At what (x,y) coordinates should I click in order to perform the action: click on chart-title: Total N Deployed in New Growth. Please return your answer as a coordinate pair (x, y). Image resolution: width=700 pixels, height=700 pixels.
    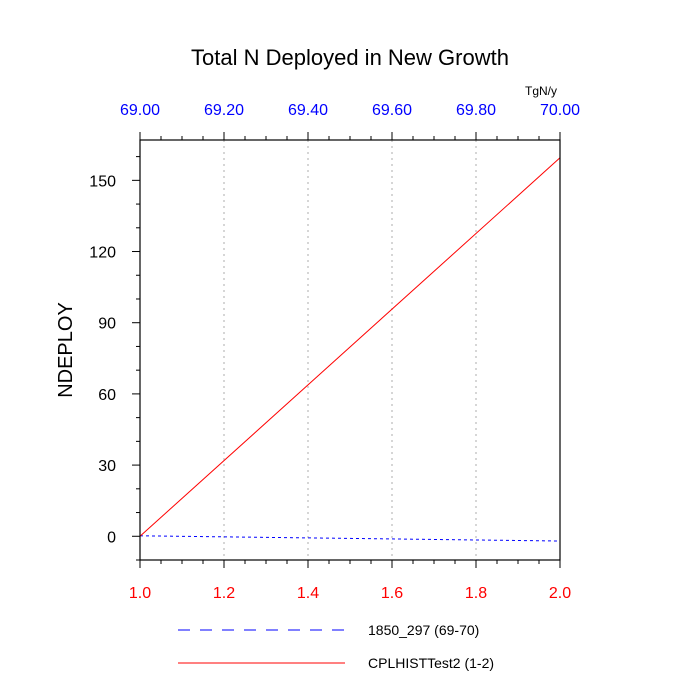
    Looking at the image, I should click on (350, 57).